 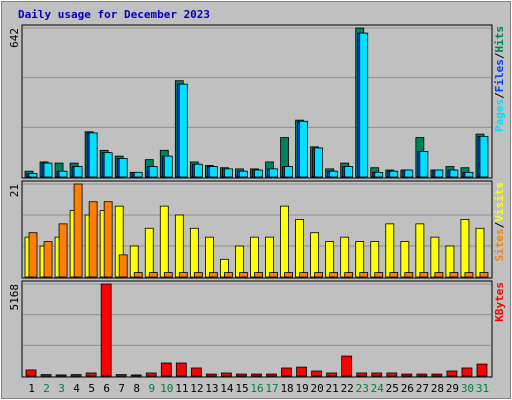 What do you see at coordinates (241, 388) in the screenshot?
I see `x-tick-label: 15` at bounding box center [241, 388].